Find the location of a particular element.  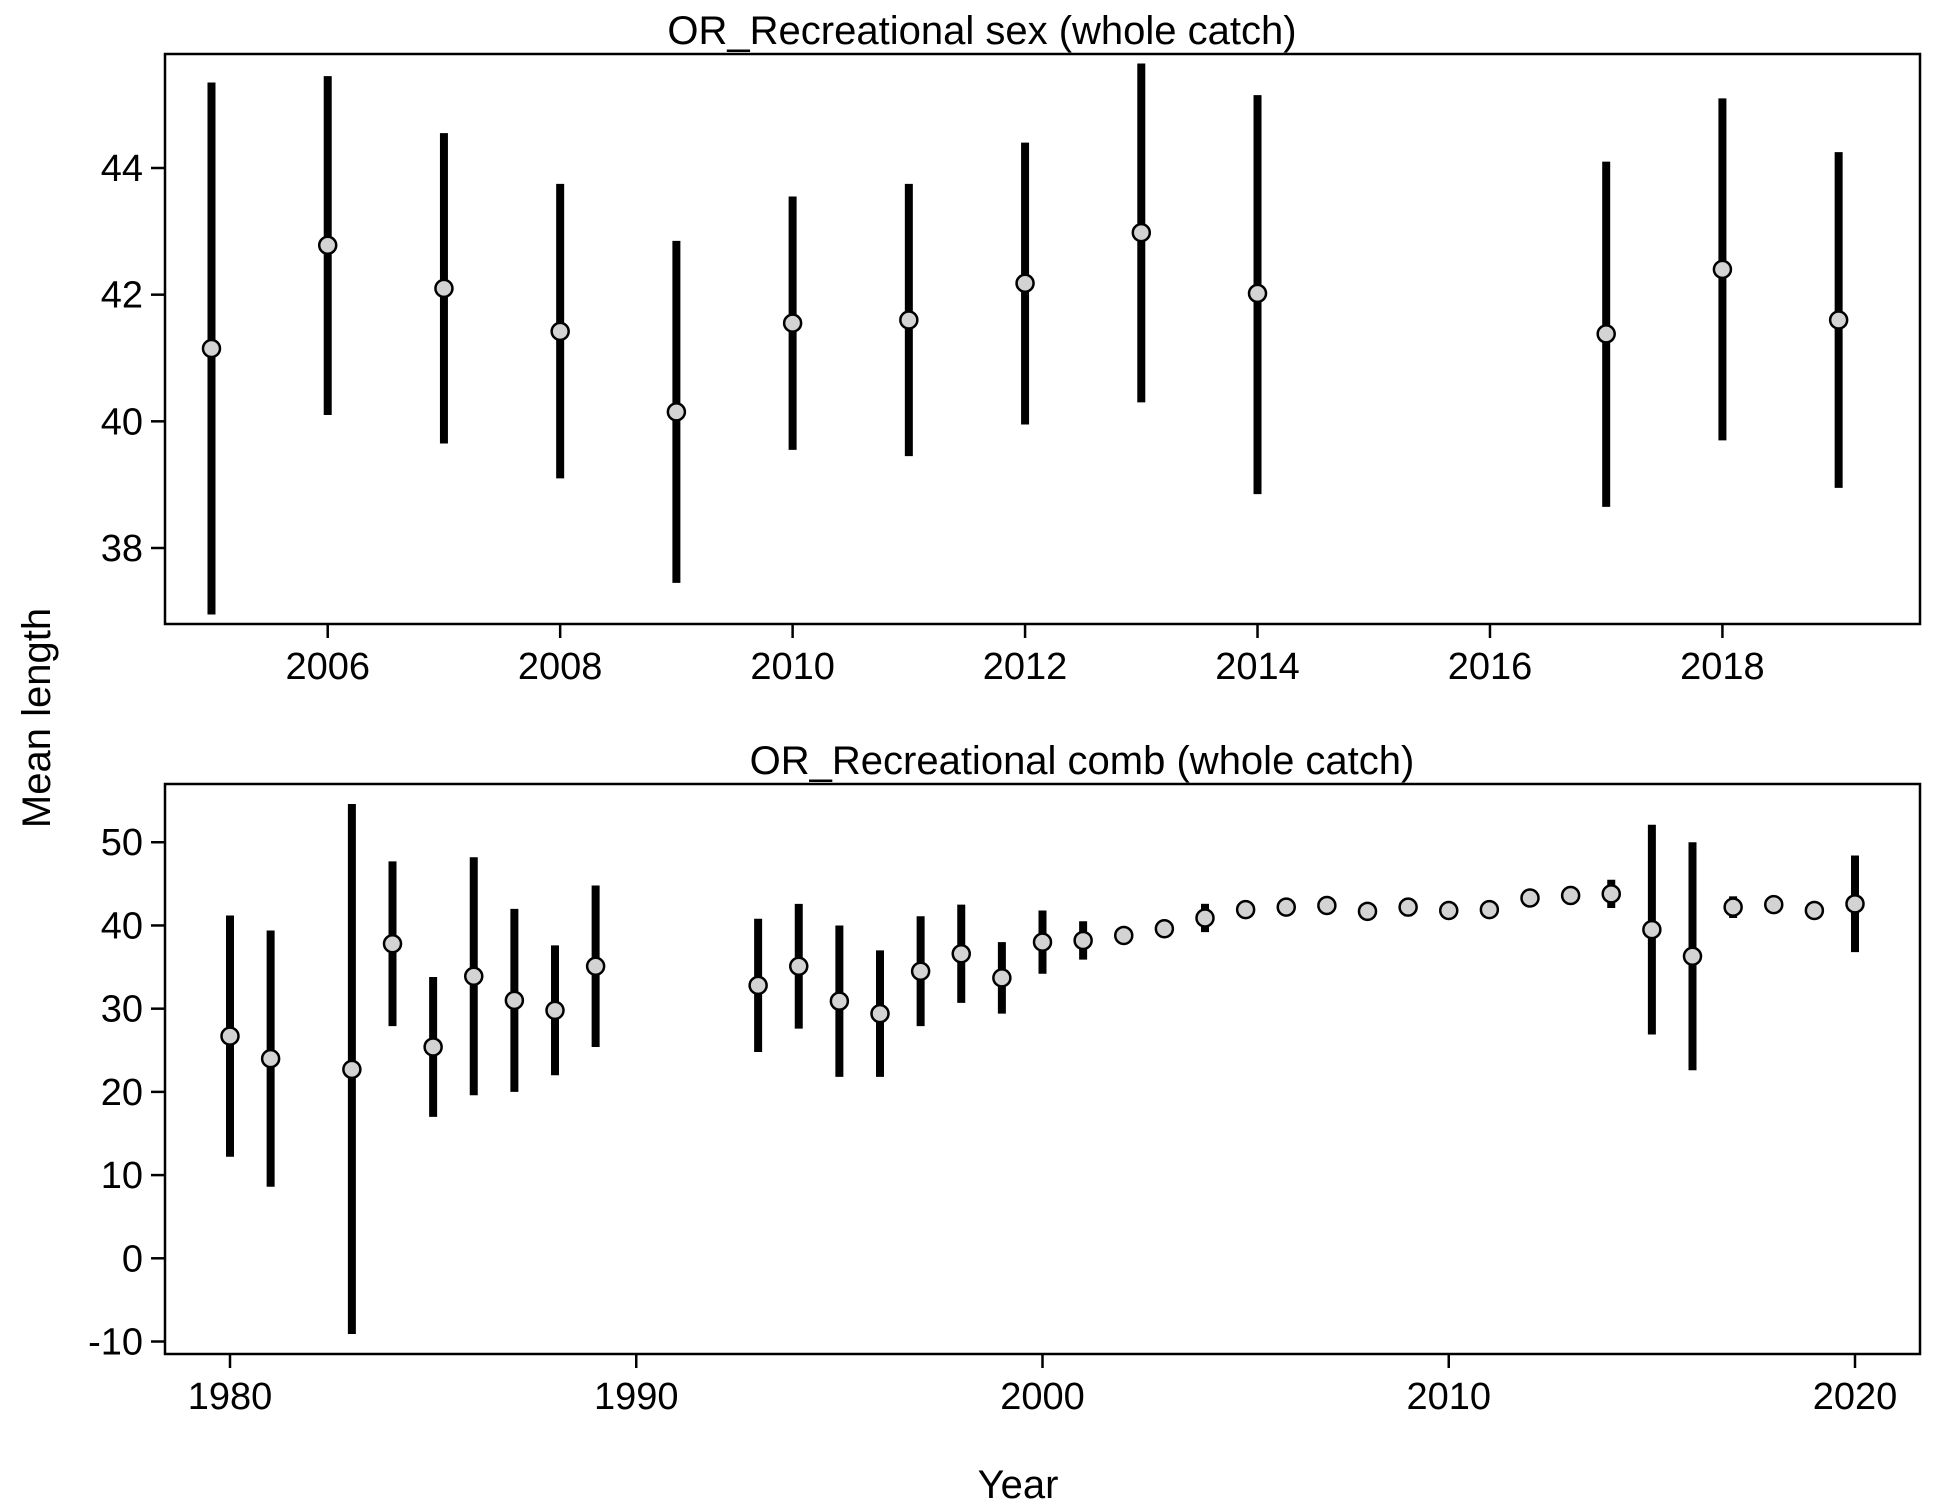

y-tick-label: 30 is located at coordinates (122, 1010).